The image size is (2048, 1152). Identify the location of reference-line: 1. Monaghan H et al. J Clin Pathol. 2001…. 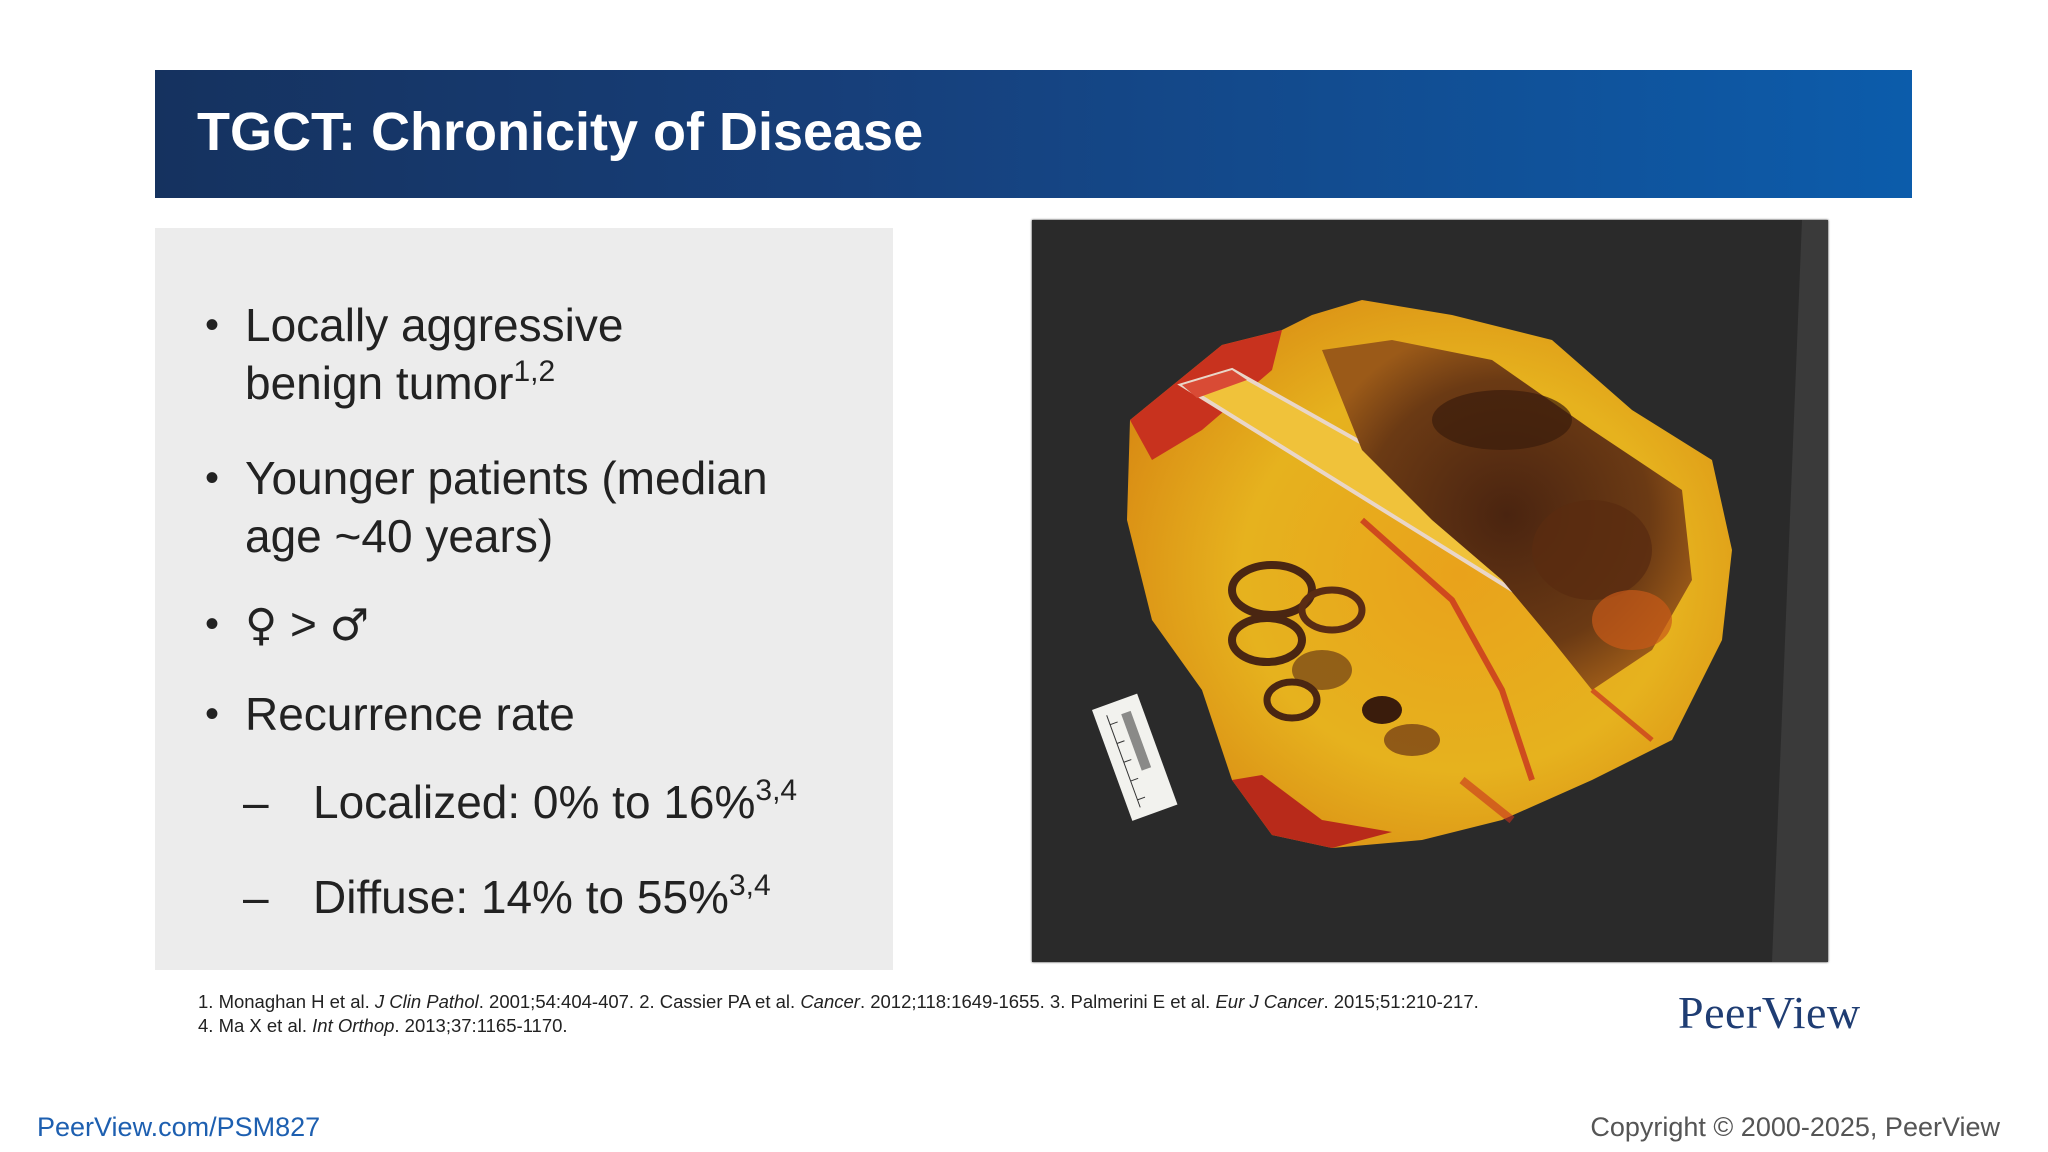
(908, 1002).